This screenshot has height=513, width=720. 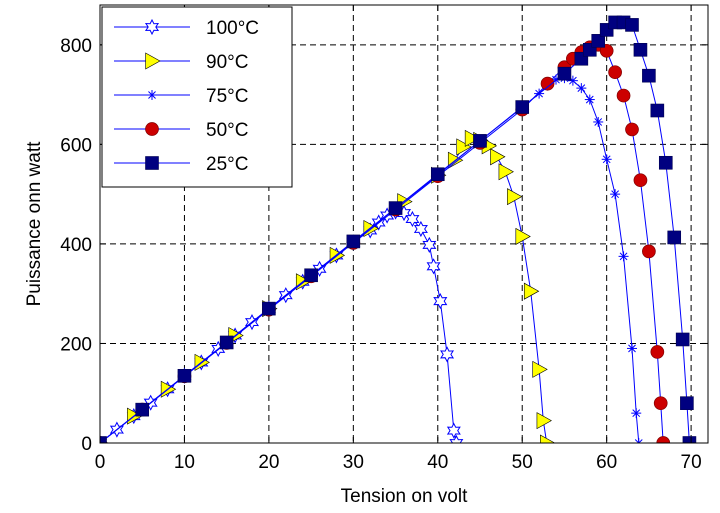 What do you see at coordinates (76, 344) in the screenshot?
I see `y-tick-label: 200` at bounding box center [76, 344].